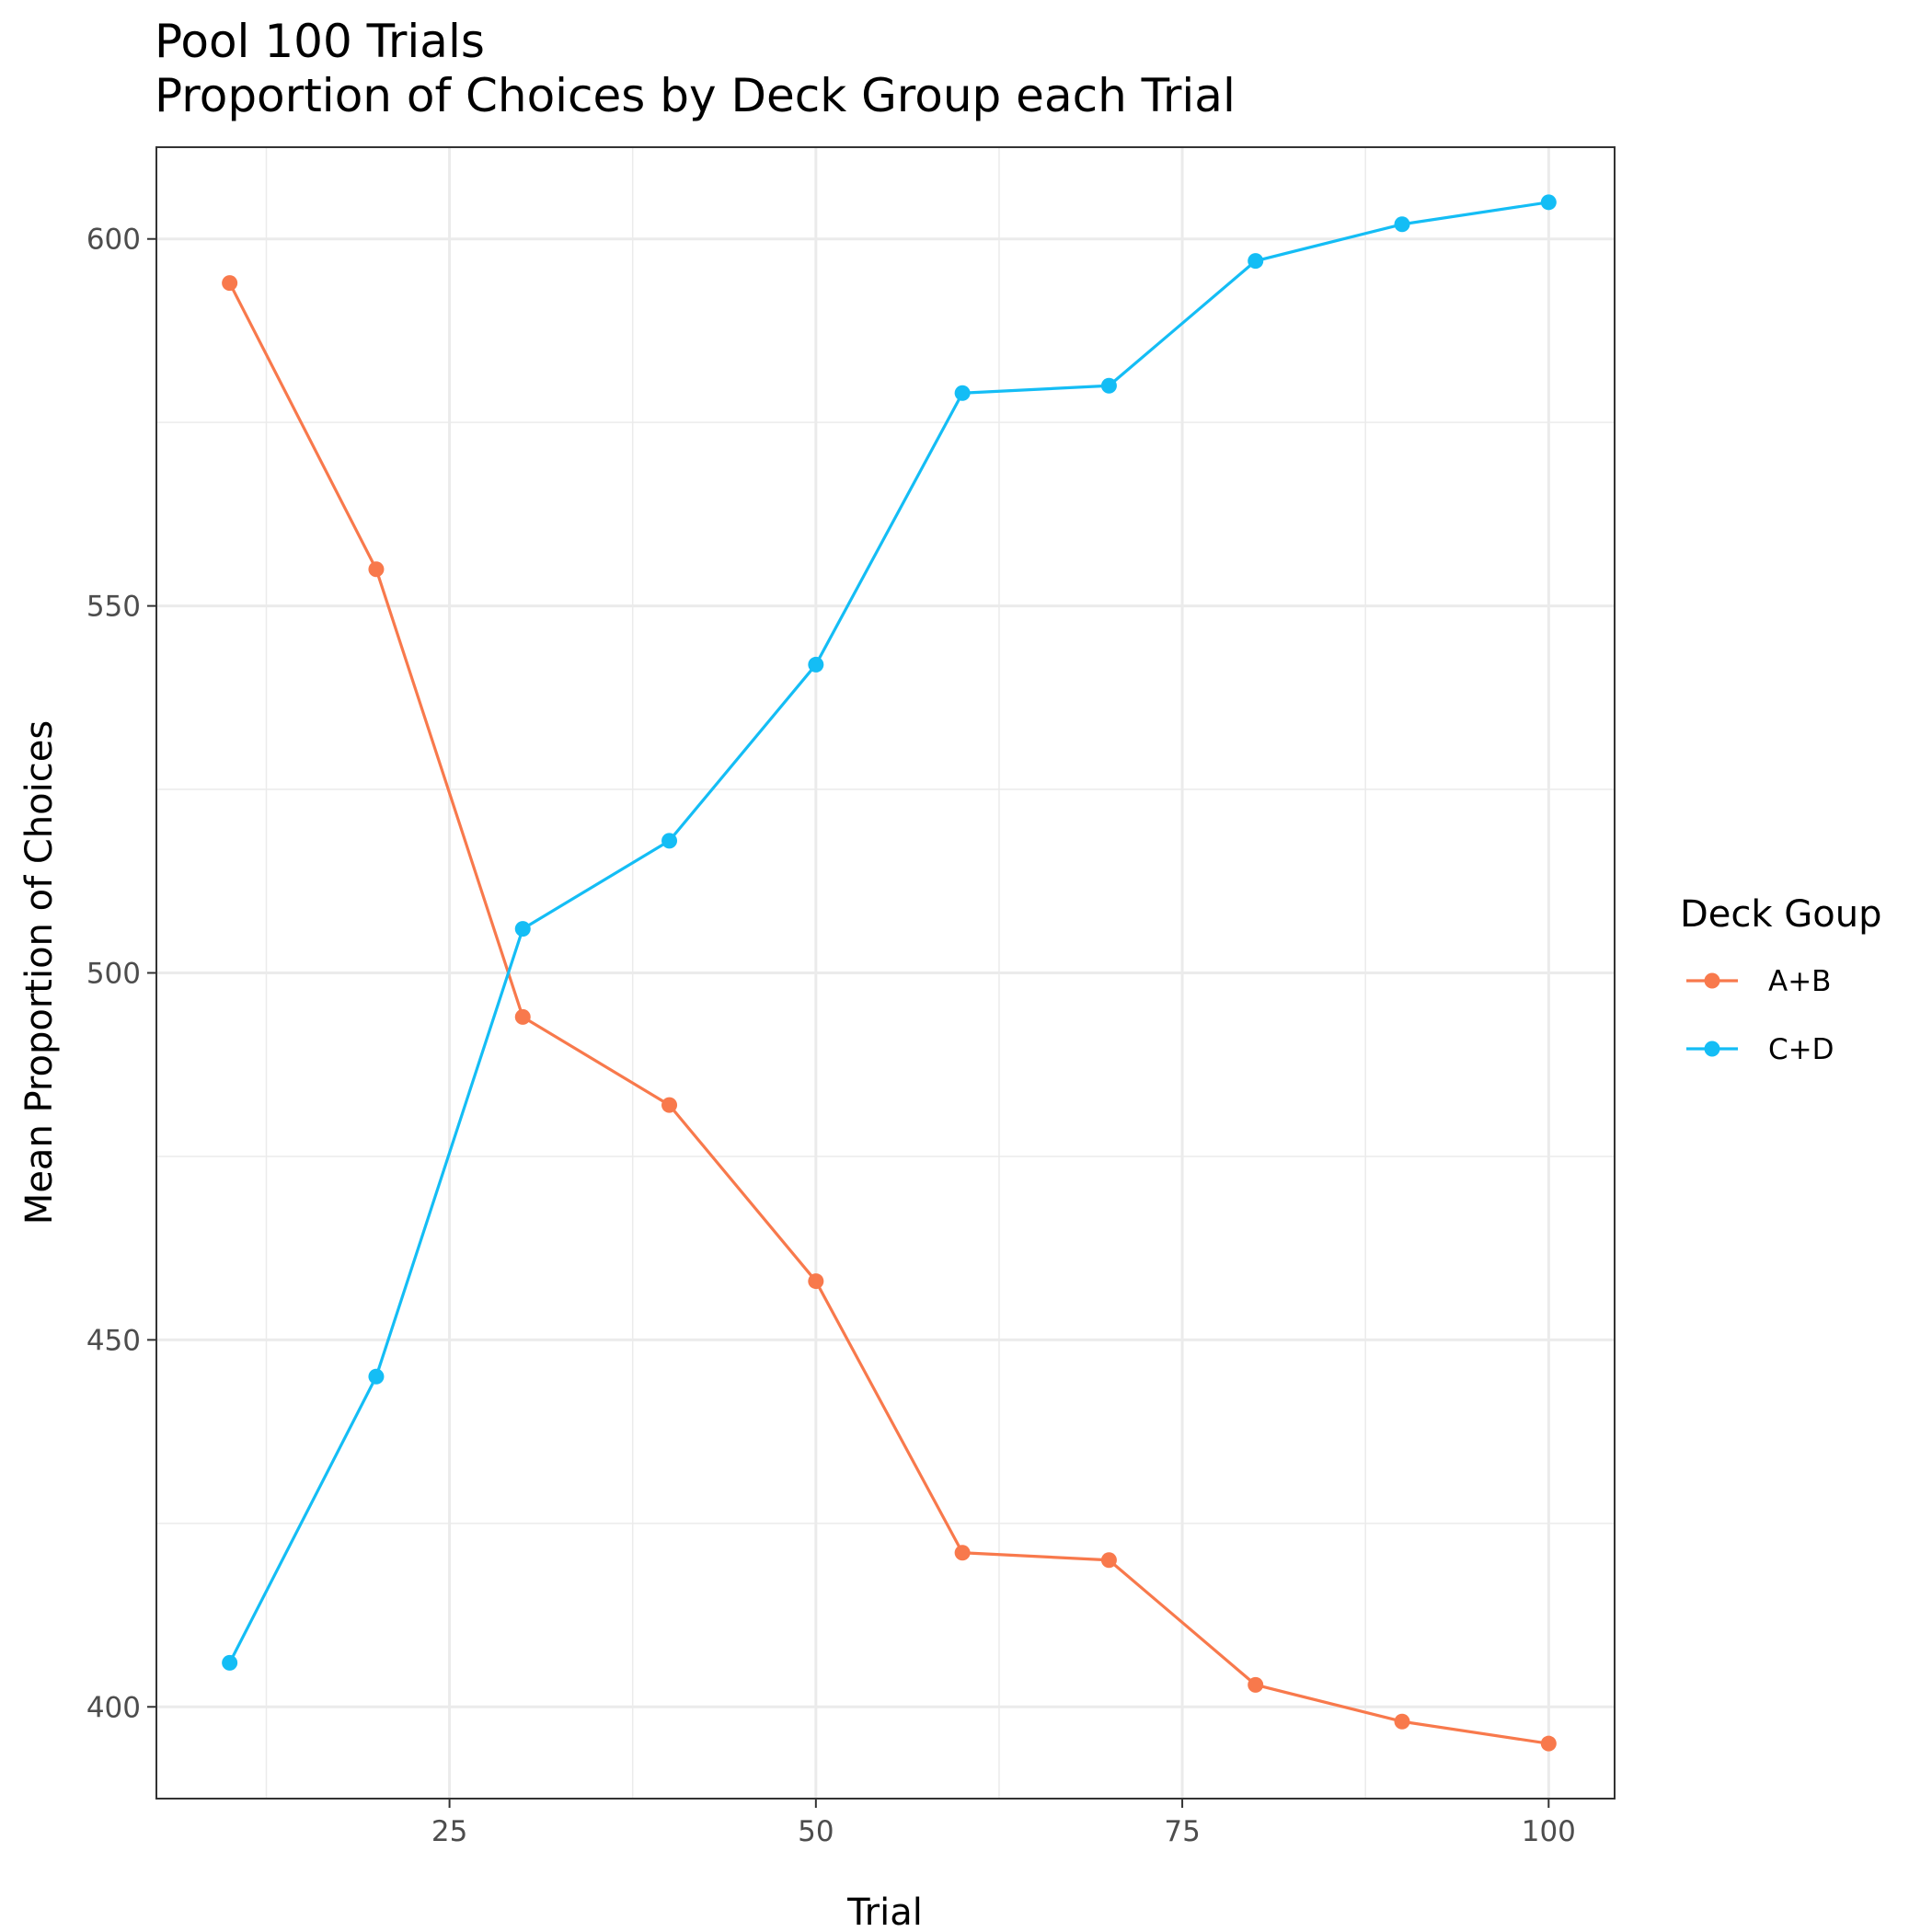  What do you see at coordinates (1003, 1823) in the screenshot?
I see `x-axis: 25 50 75 100` at bounding box center [1003, 1823].